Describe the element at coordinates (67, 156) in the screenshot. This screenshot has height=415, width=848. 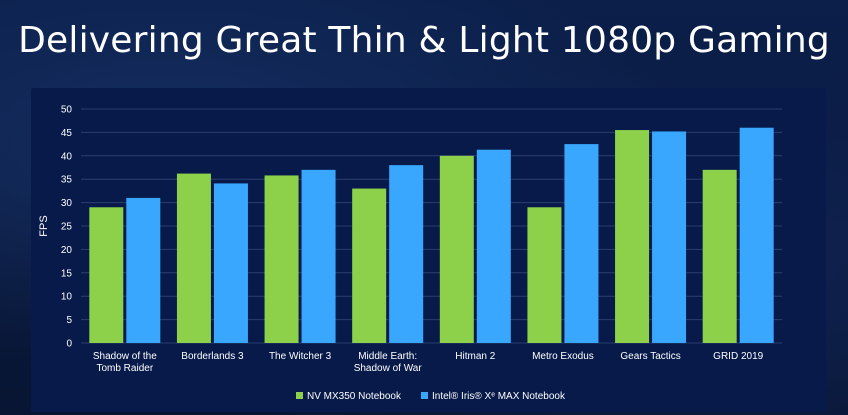
I see `y-tick-label: 40` at that location.